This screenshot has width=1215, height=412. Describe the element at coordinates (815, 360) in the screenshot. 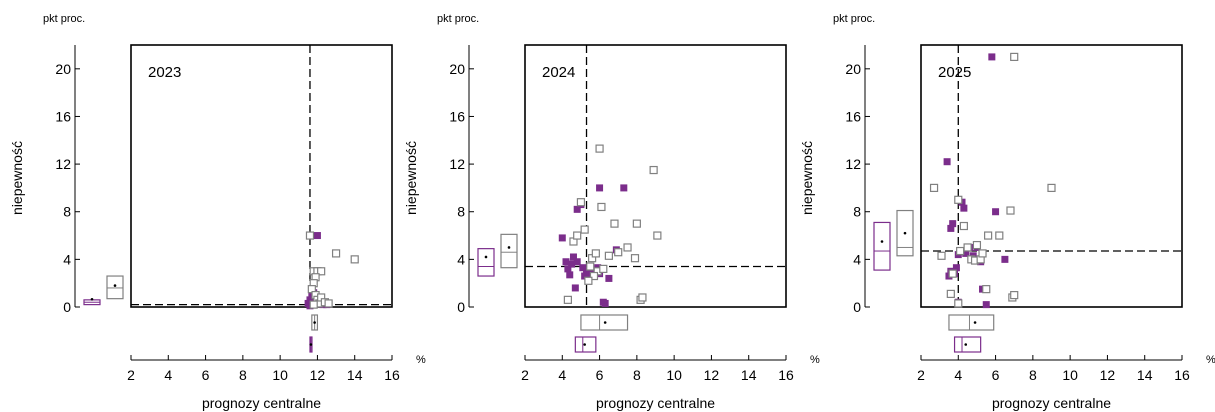

I see `x-unit-label: %` at that location.